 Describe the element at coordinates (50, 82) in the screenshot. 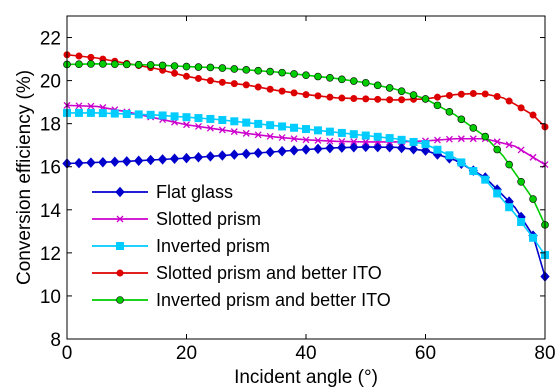

I see `y-tick-label: 20` at that location.